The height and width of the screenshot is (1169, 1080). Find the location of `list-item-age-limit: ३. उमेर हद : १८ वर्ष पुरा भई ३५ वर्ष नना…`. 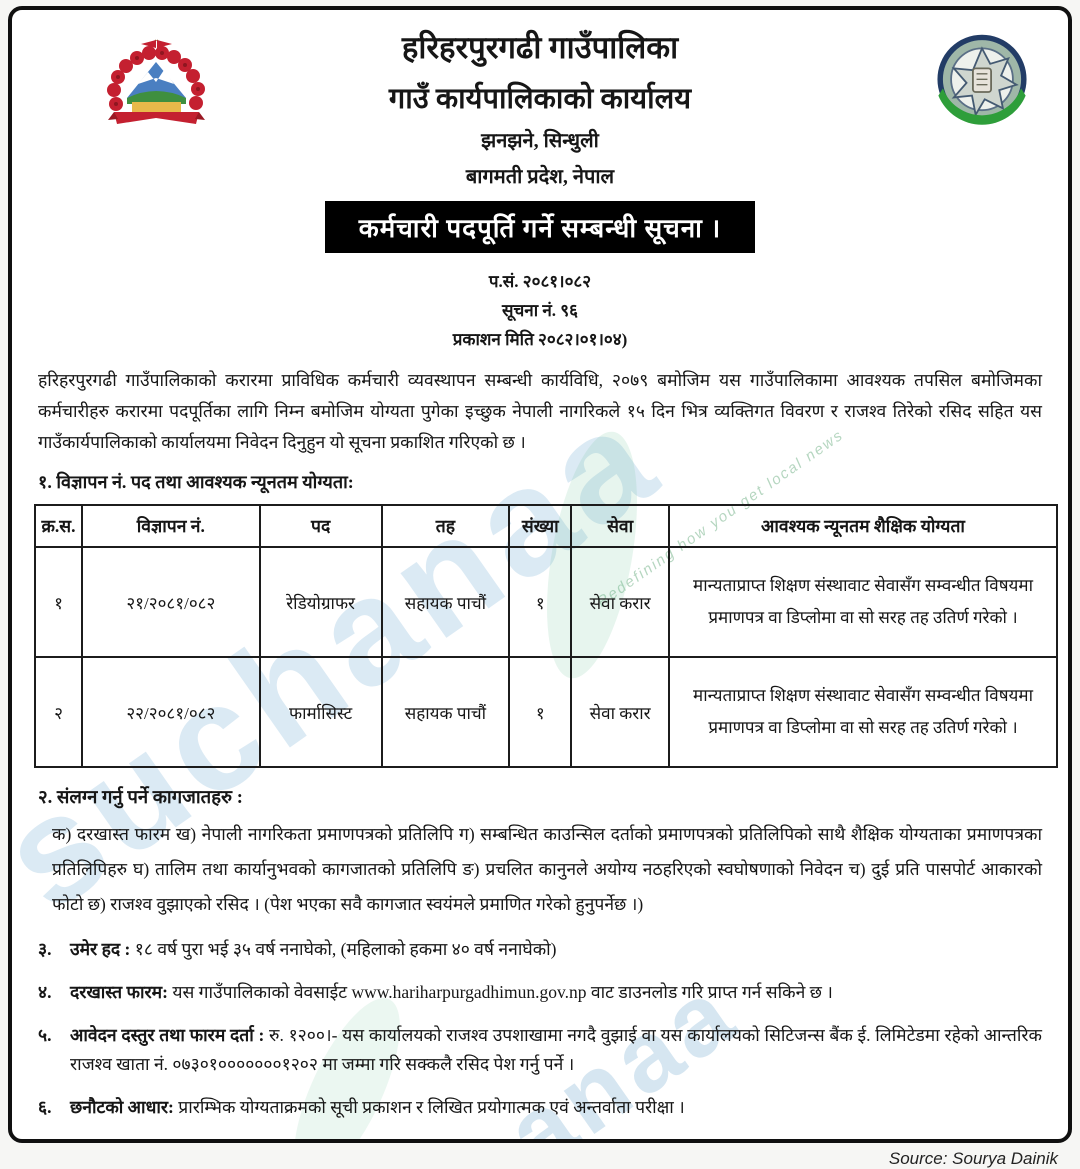

list-item-age-limit: ३. उमेर हद : १८ वर्ष पुरा भई ३५ वर्ष नना… is located at coordinates (297, 949).